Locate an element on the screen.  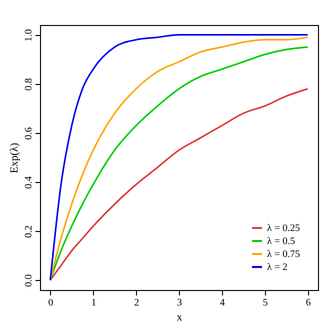
x-tick-label: 2 is located at coordinates (137, 303).